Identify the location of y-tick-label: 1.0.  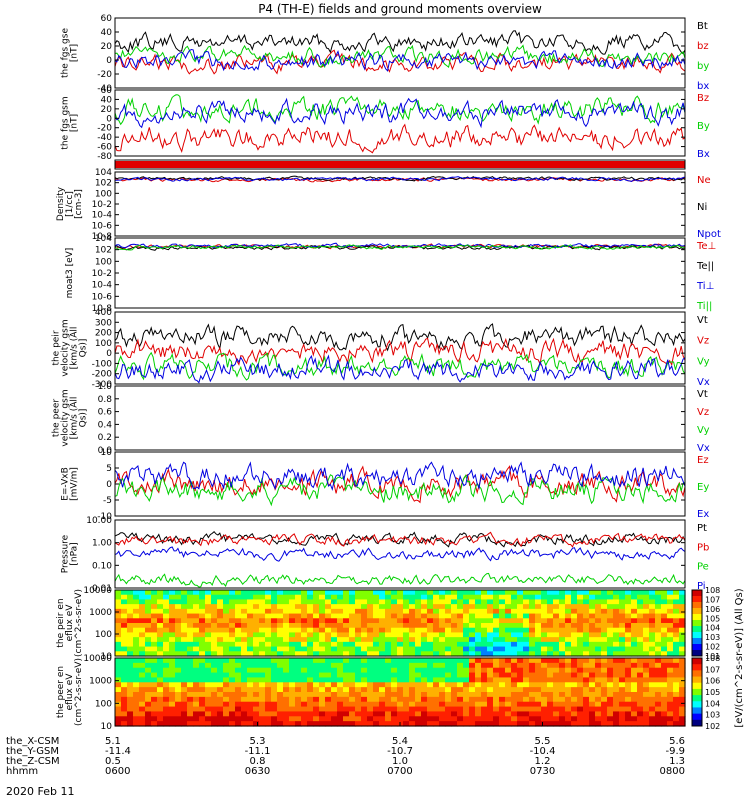
(105, 387).